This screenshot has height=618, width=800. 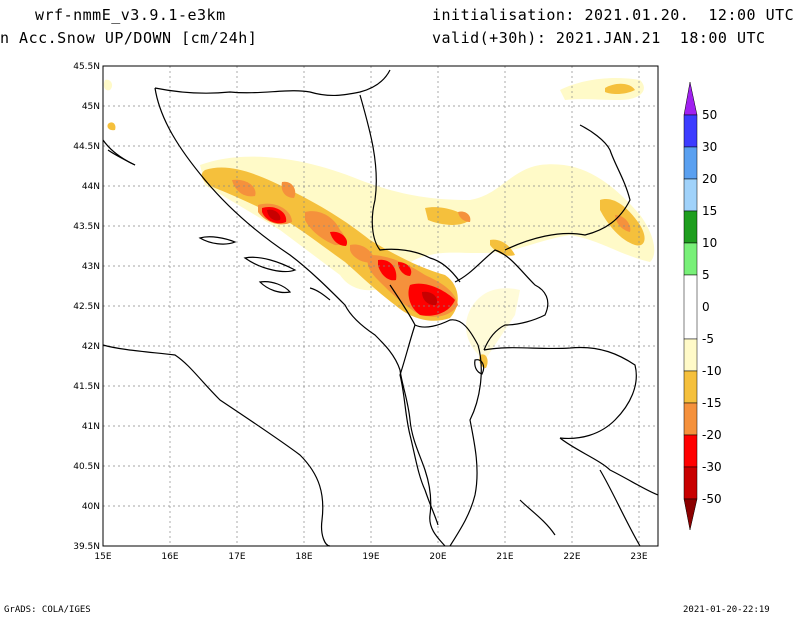 What do you see at coordinates (91, 427) in the screenshot?
I see `lat-label: 41N` at bounding box center [91, 427].